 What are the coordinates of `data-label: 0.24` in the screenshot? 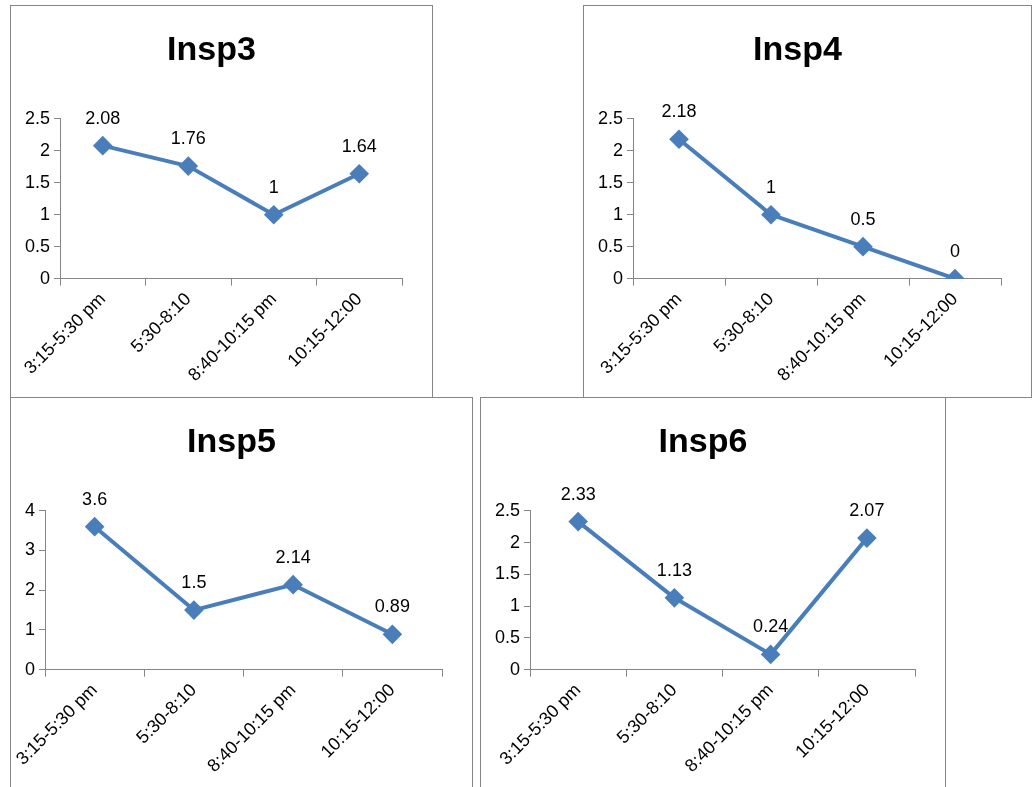 It's located at (771, 626).